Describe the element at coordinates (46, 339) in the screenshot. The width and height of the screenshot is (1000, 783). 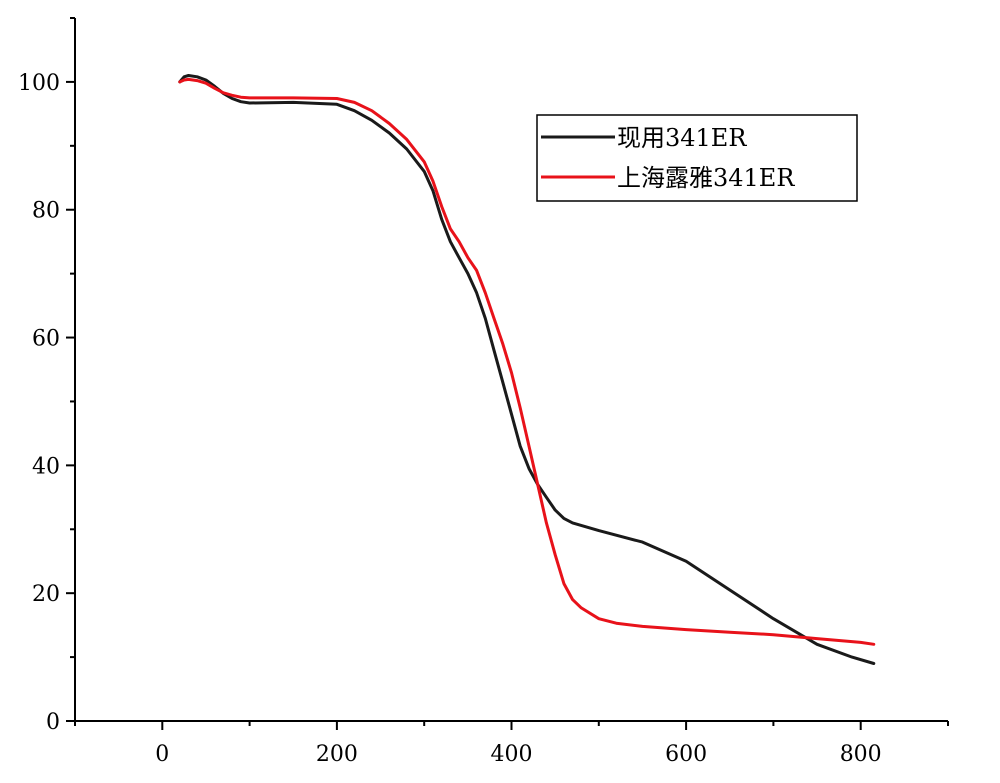
I see `y-tick-label: 60` at that location.